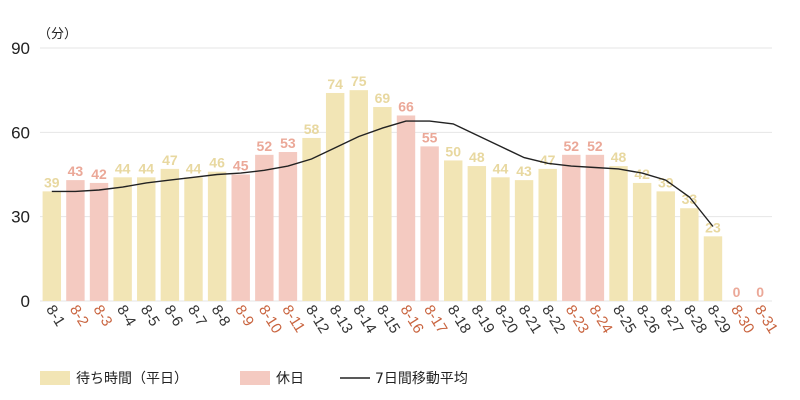 The width and height of the screenshot is (800, 400). I want to click on value-label-8-19: 48, so click(477, 157).